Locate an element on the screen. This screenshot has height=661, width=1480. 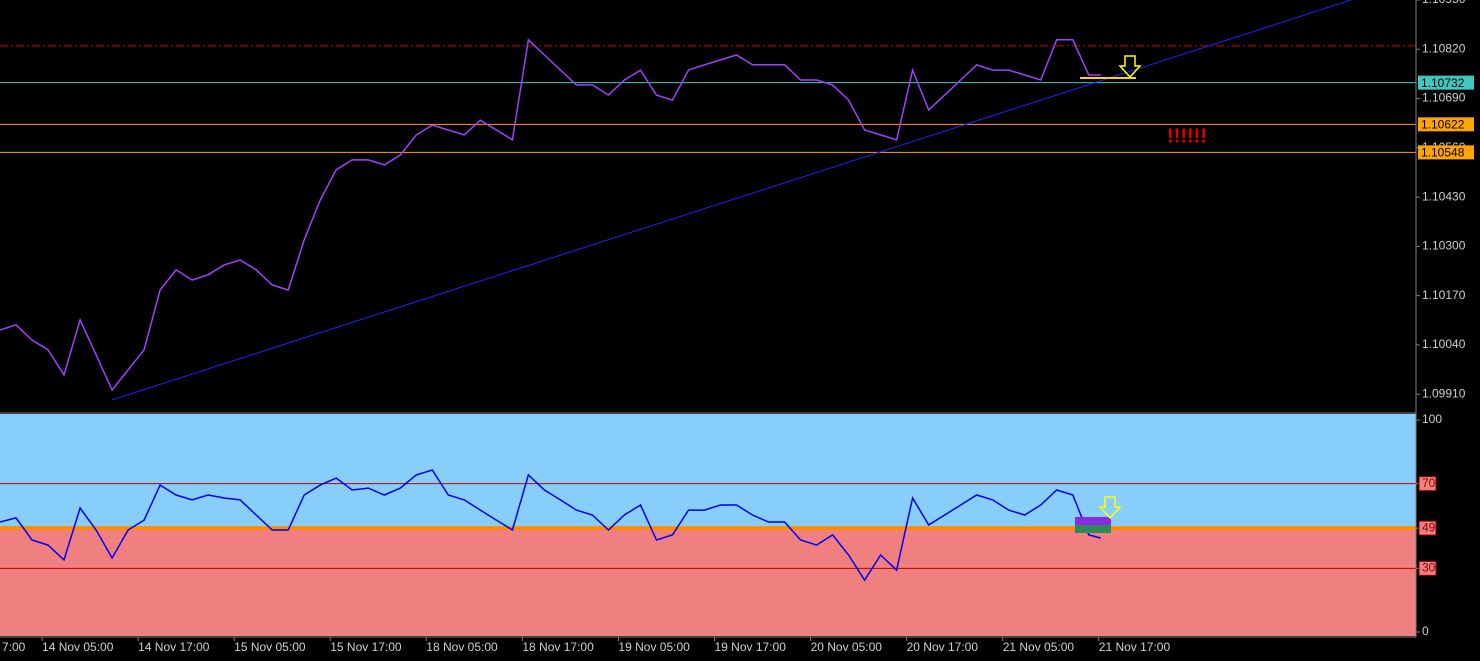
x-tick-label: 15 Nov 17:00 is located at coordinates (366, 647).